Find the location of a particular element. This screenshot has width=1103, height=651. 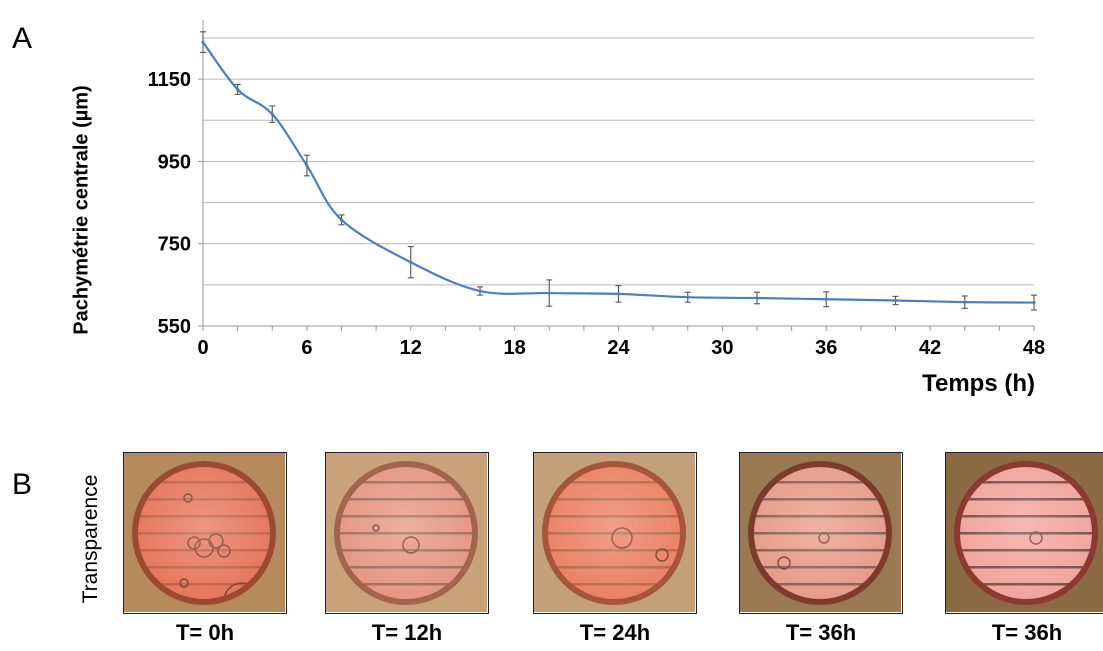

x-tick-label: 36 is located at coordinates (826, 348).